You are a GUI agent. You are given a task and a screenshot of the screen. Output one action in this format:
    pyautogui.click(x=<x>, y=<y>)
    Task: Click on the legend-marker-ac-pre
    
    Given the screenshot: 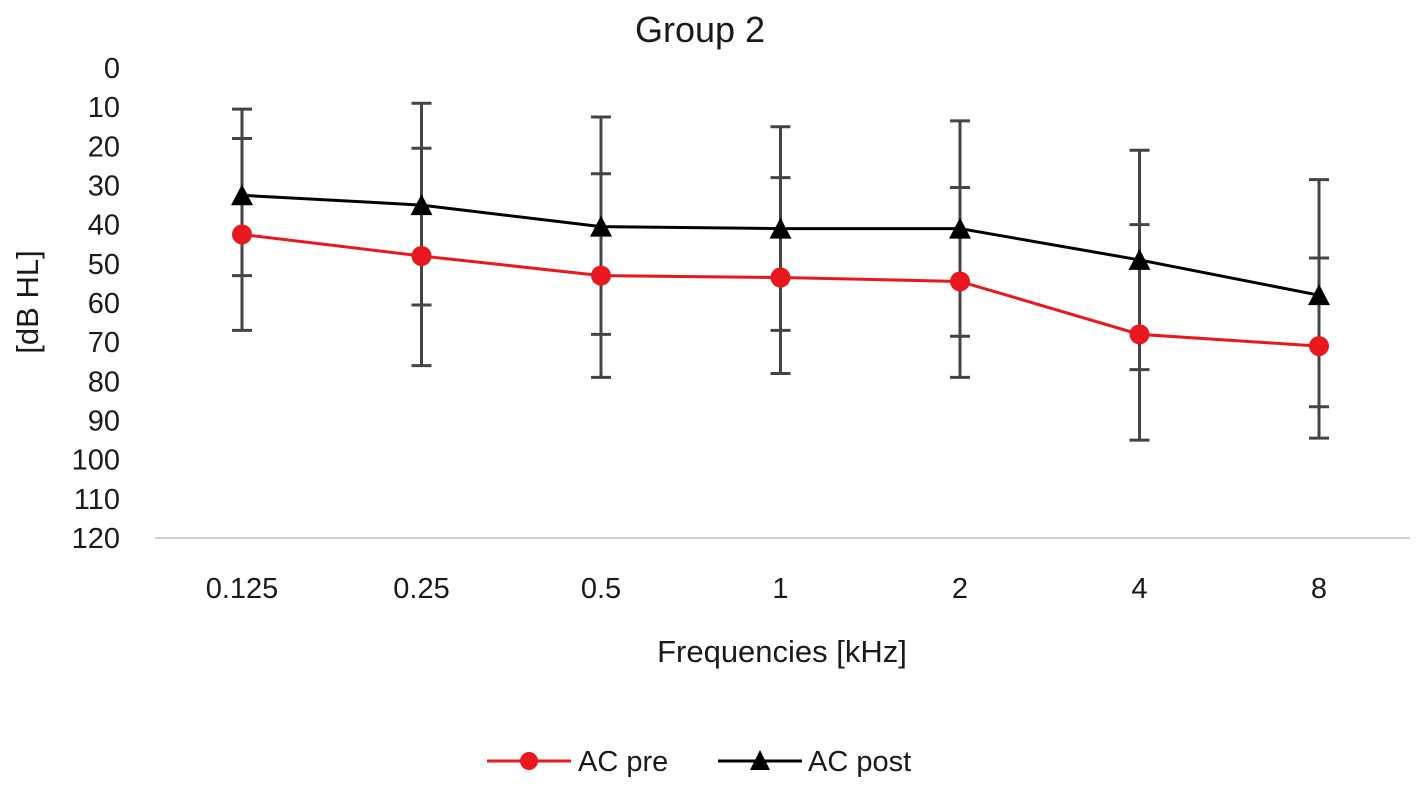 What is the action you would take?
    pyautogui.click(x=529, y=761)
    